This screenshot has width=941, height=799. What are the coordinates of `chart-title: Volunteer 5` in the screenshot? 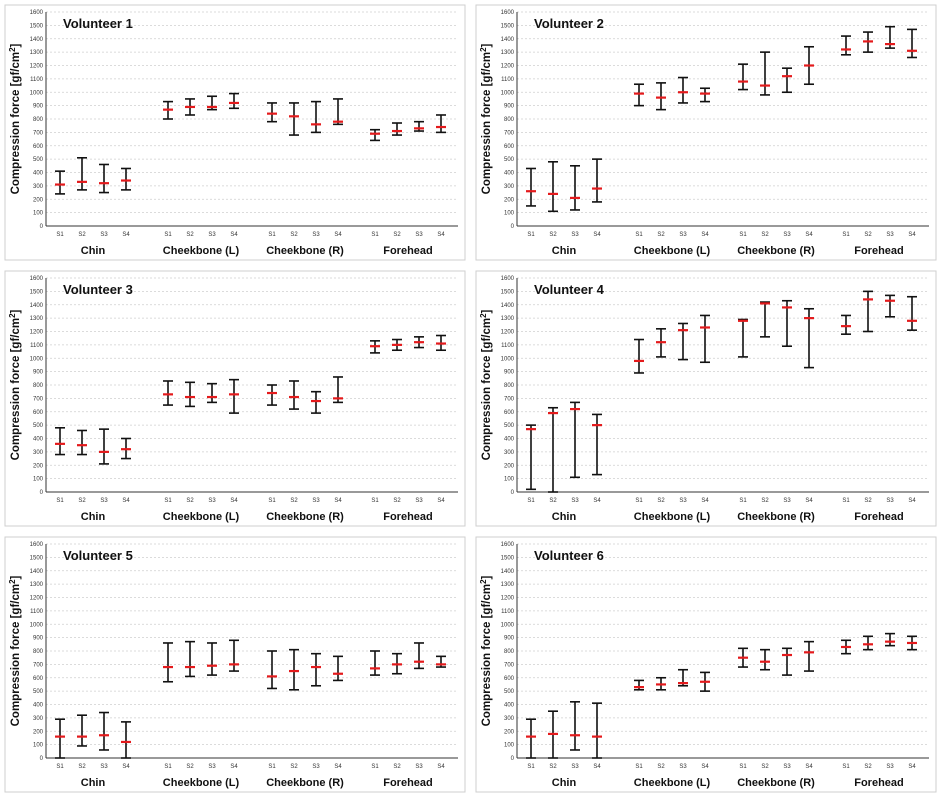 It's located at (98, 555).